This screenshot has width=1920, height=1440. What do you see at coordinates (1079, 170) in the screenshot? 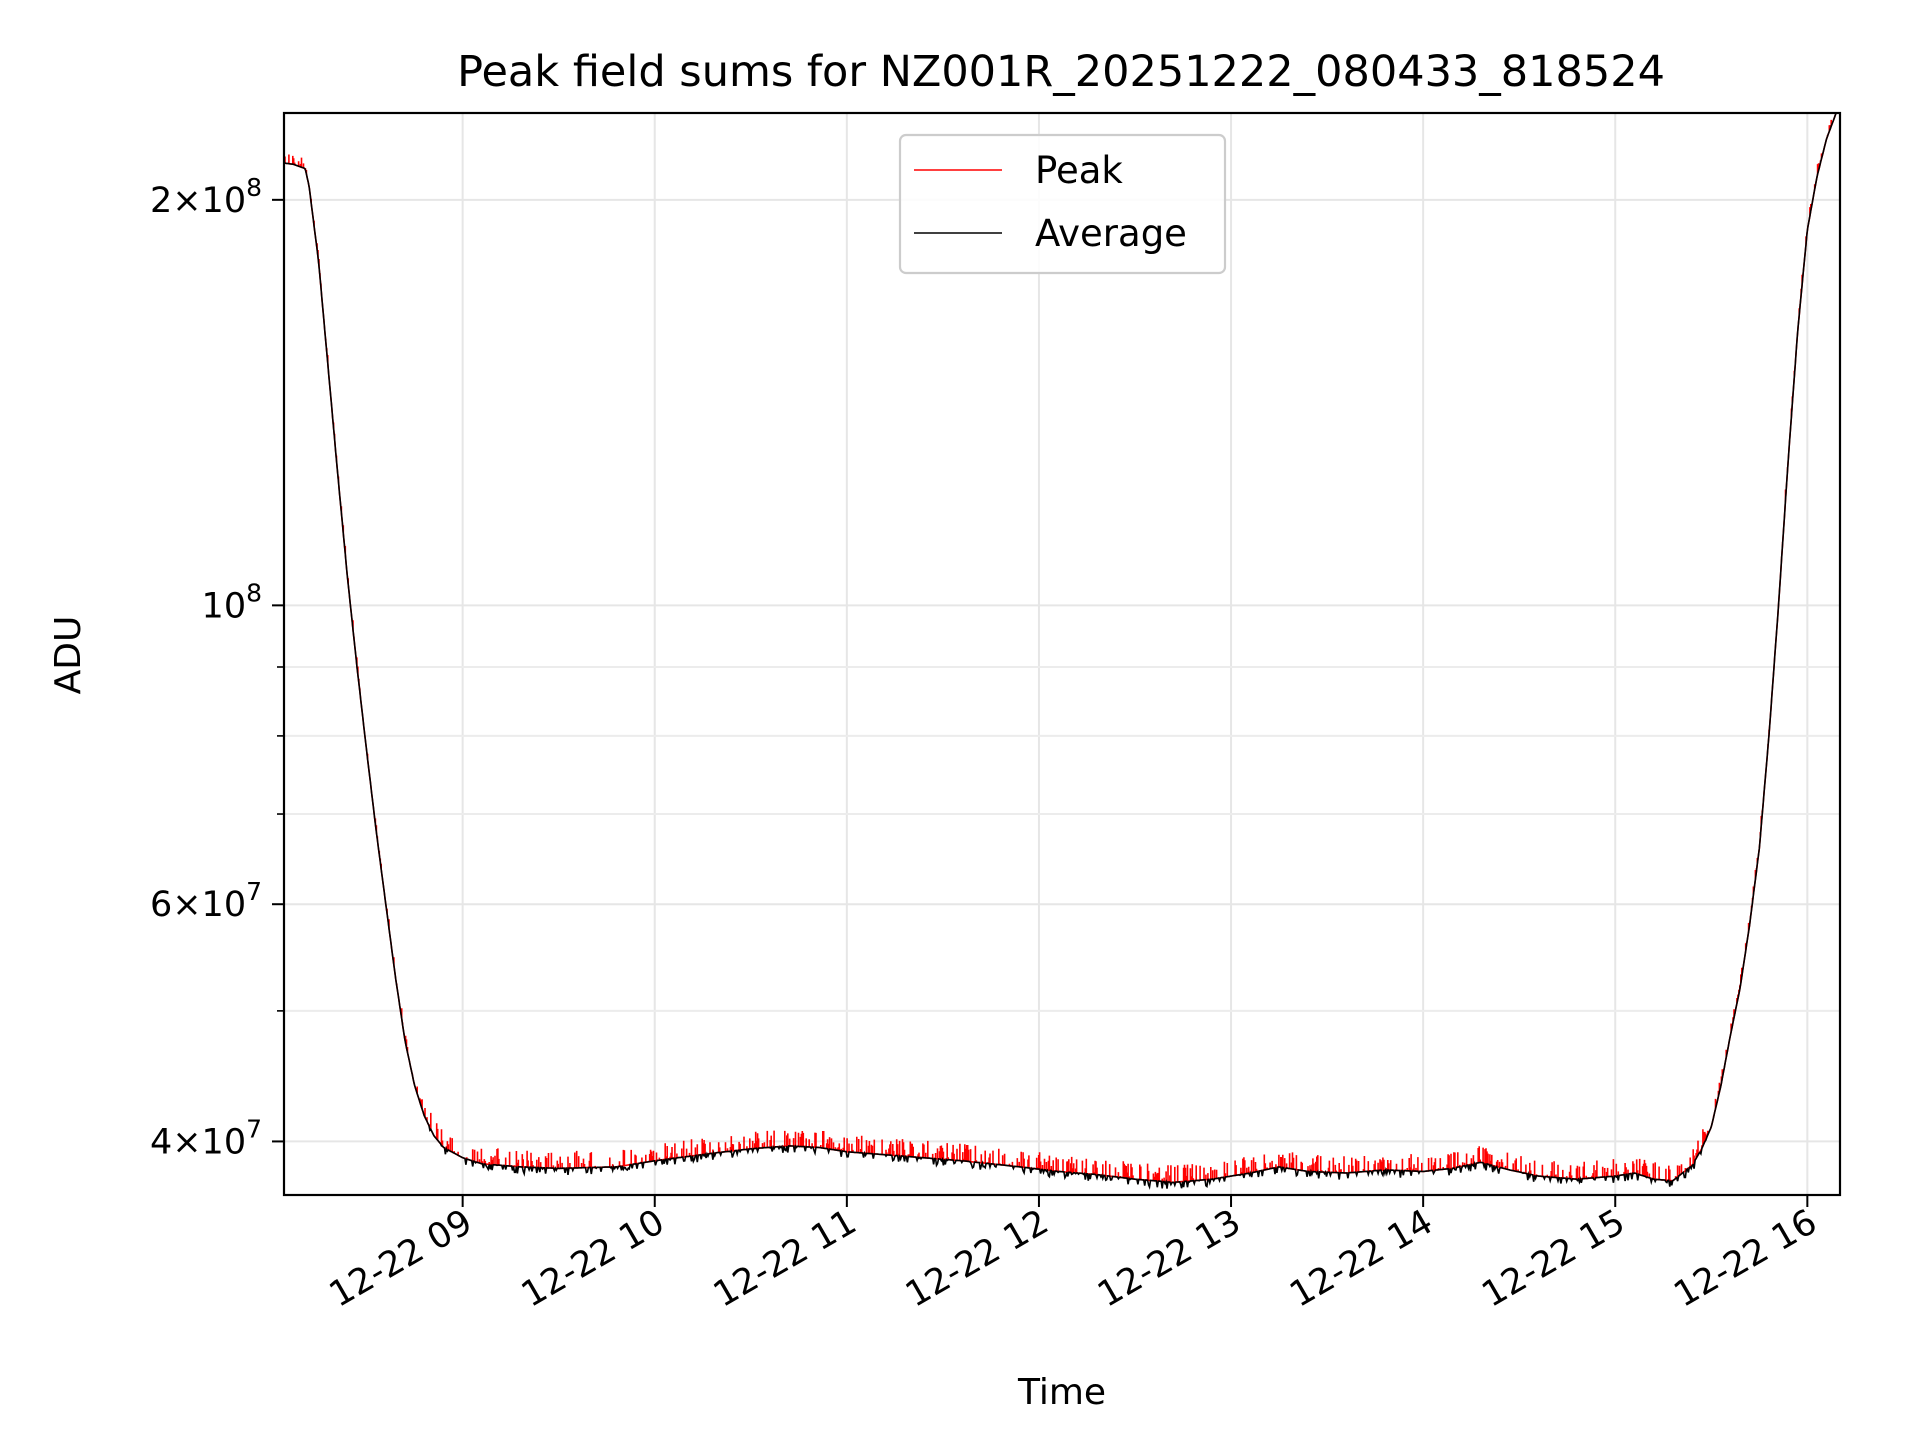
I see `legend-label-peak: Peak` at bounding box center [1079, 170].